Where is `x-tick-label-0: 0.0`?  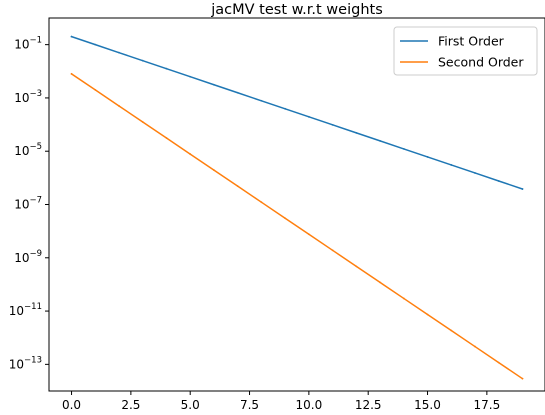
x-tick-label-0: 0.0 is located at coordinates (71, 405).